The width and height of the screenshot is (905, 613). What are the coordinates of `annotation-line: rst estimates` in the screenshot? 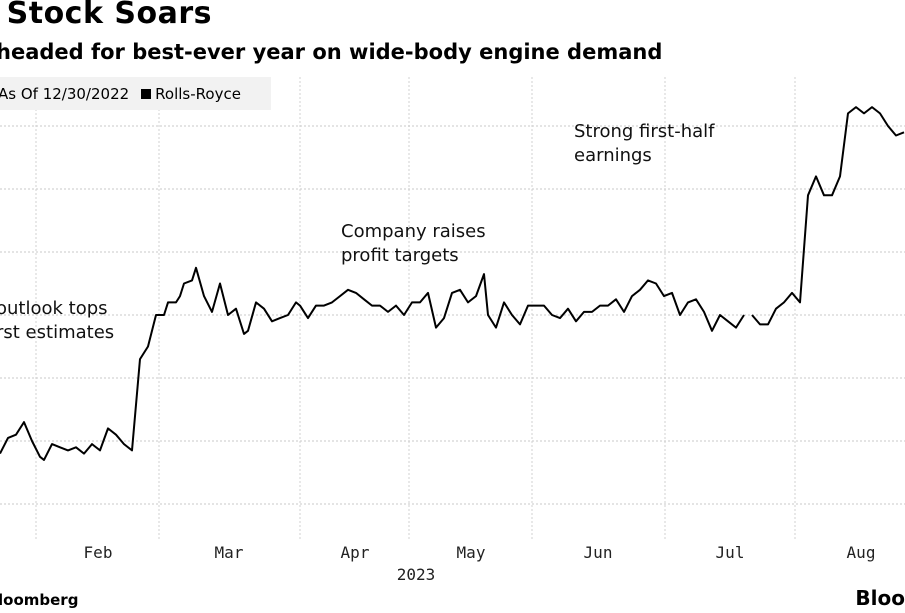 It's located at (57, 332).